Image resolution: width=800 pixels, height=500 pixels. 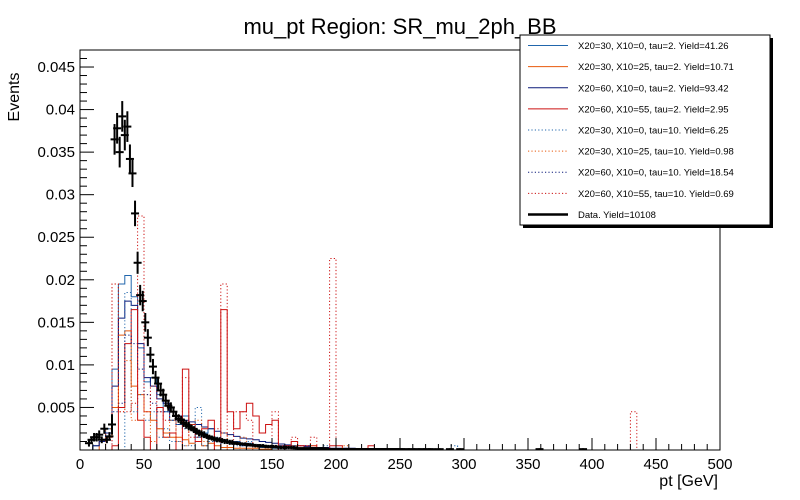 I want to click on x-axis: 0 50 100 150 200 250 300 350 400 450 500, so click(x=404, y=455).